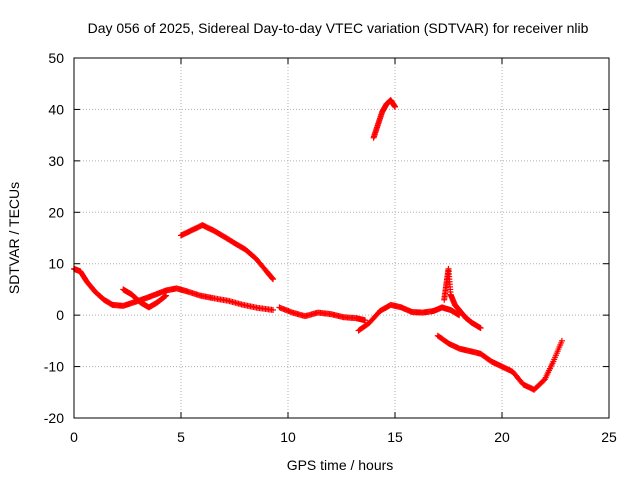 The image size is (640, 480). I want to click on y-tick-label: -10, so click(54, 367).